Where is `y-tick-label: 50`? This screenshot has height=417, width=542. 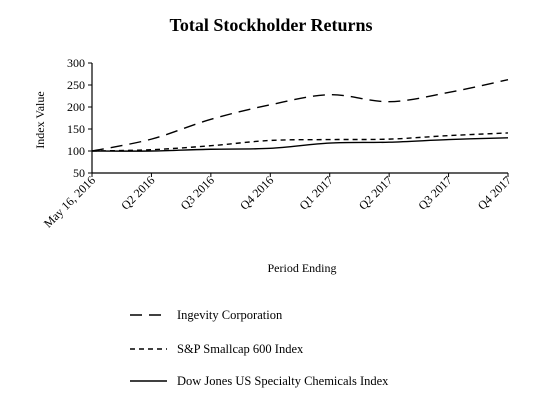 y-tick-label: 50 is located at coordinates (79, 173).